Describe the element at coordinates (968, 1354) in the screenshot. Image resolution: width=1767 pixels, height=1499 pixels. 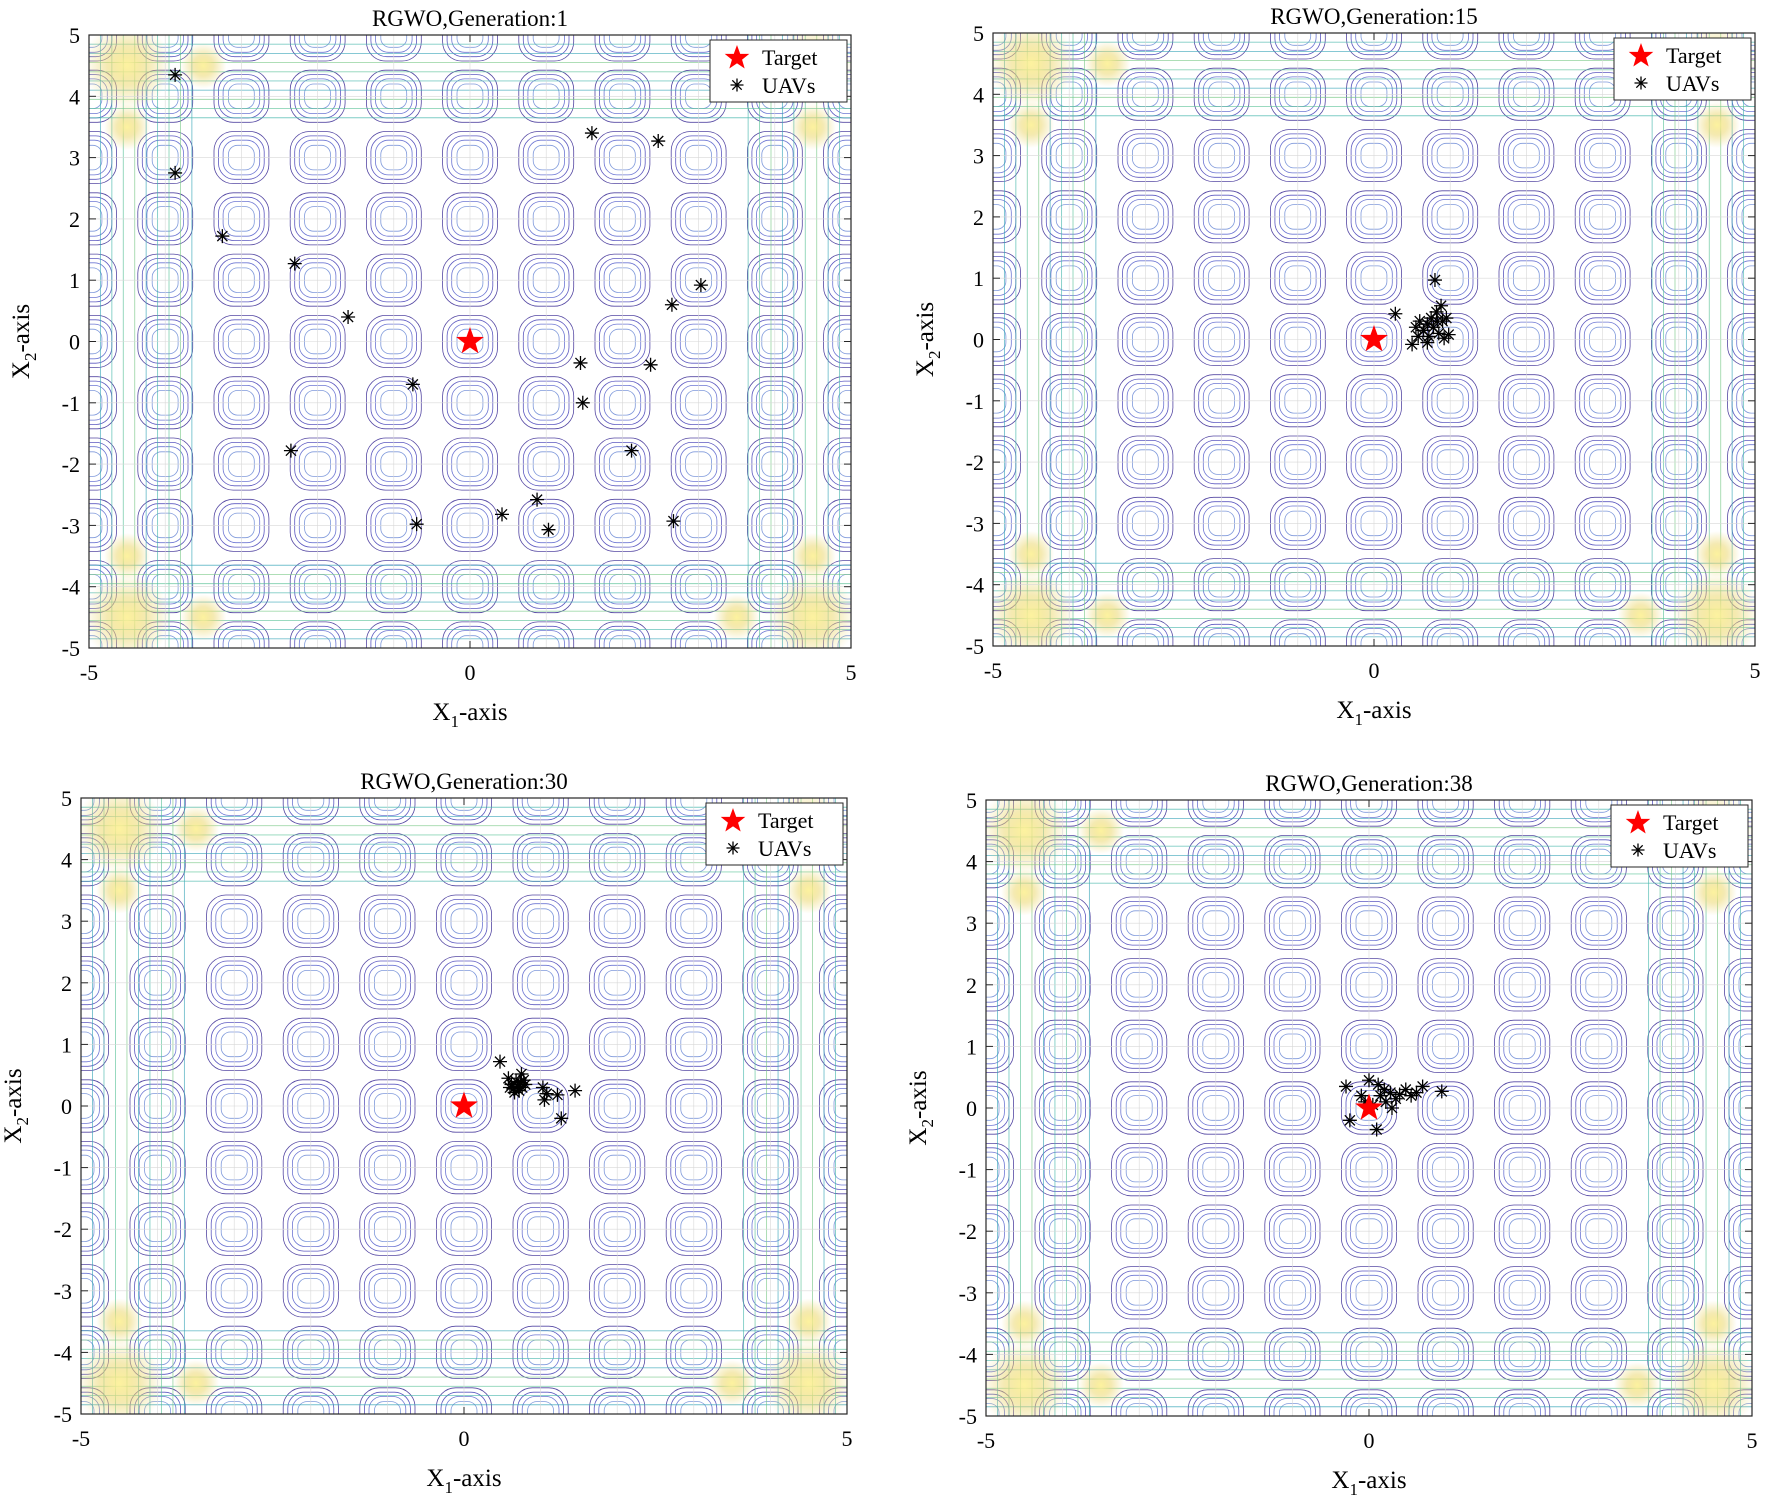
I see `y-tick-label: -4` at that location.